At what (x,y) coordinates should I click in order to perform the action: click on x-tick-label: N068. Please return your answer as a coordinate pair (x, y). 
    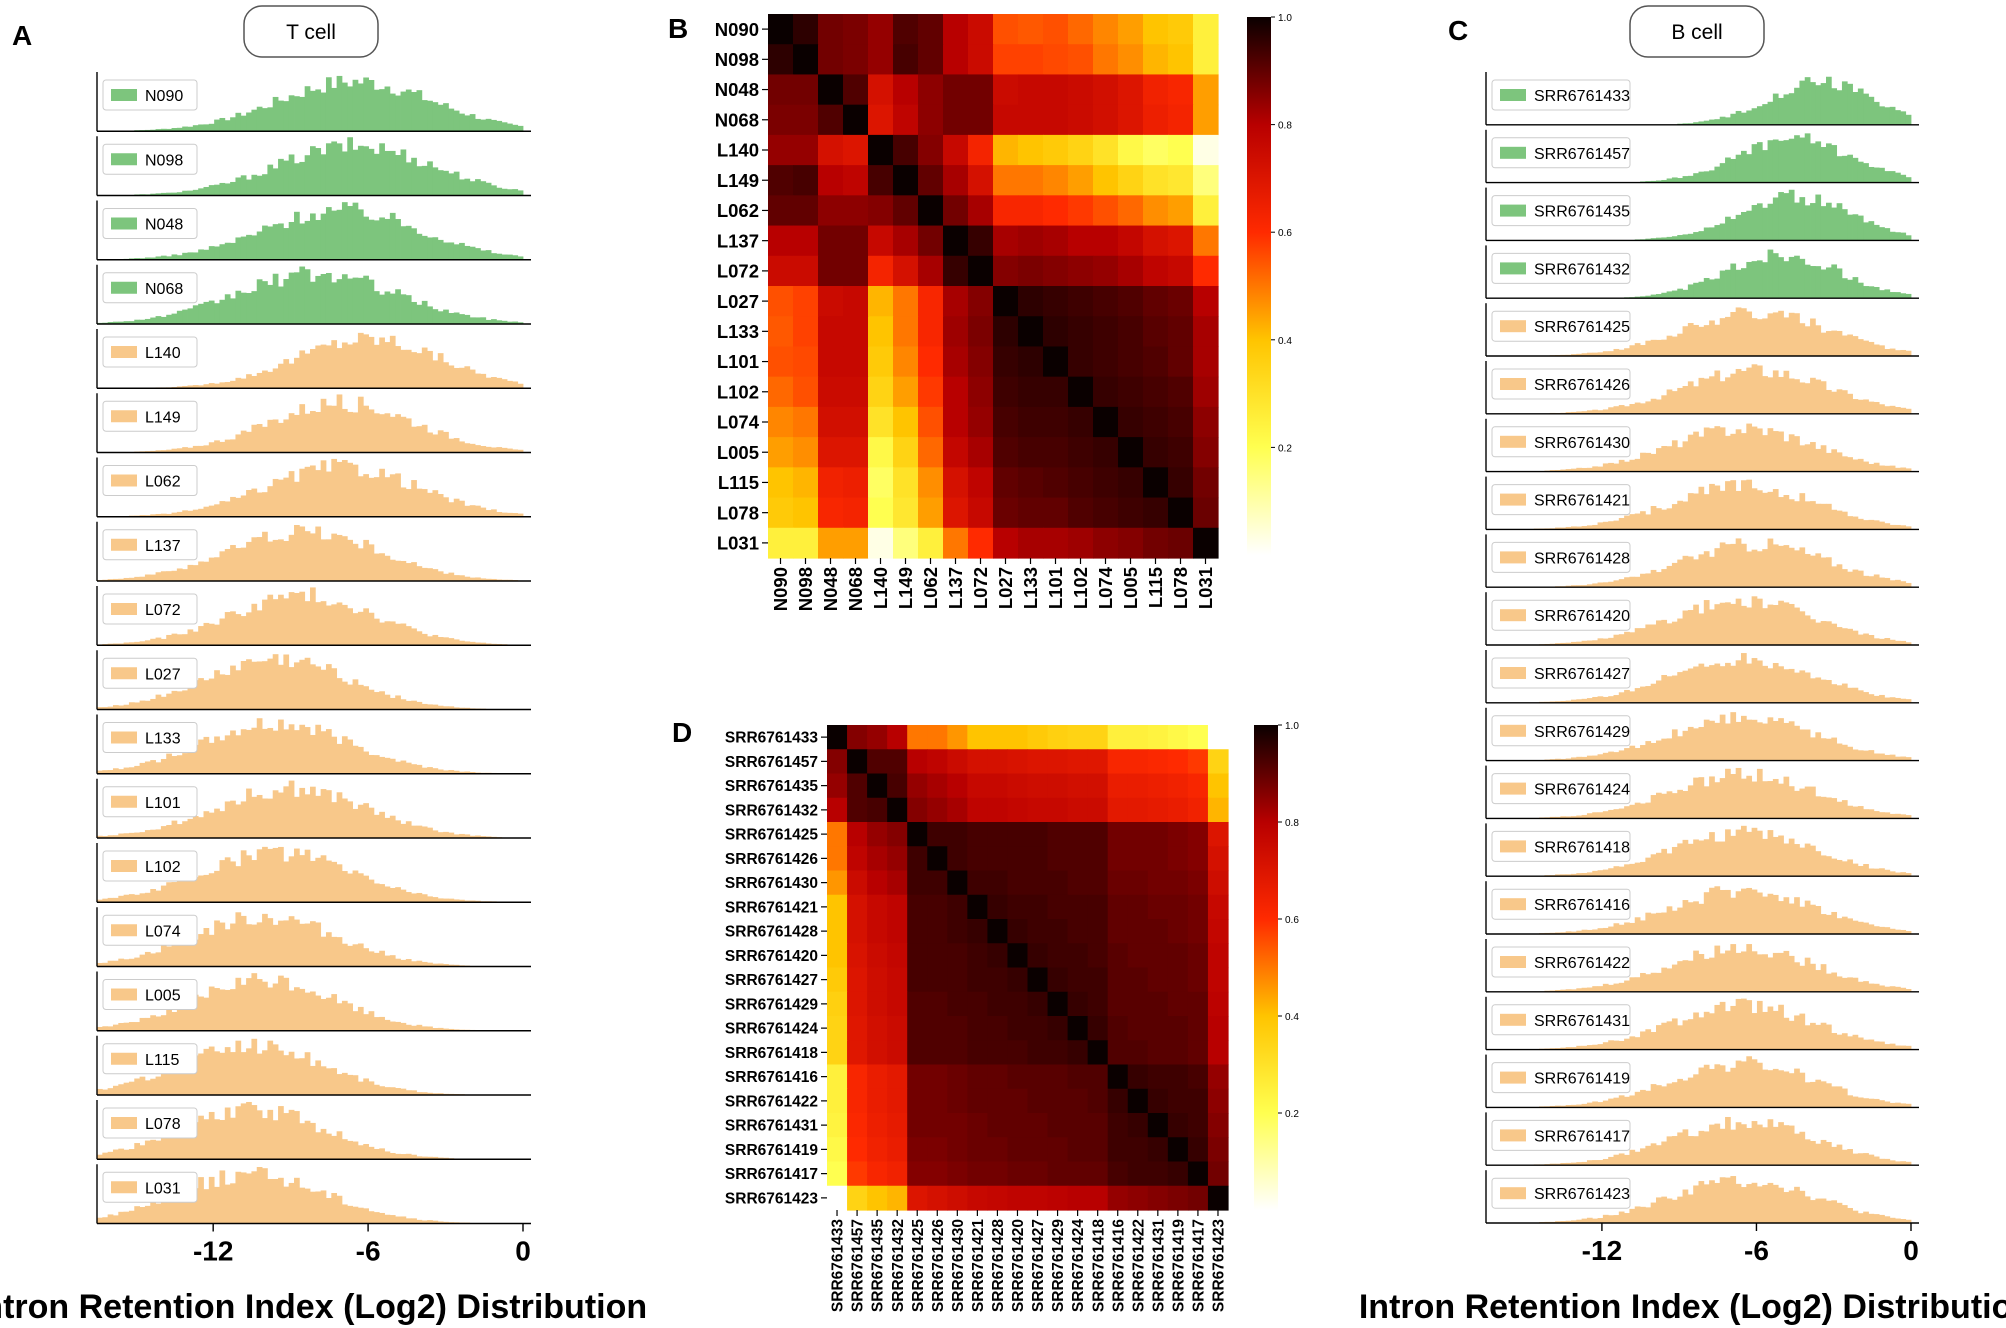
    Looking at the image, I should click on (855, 589).